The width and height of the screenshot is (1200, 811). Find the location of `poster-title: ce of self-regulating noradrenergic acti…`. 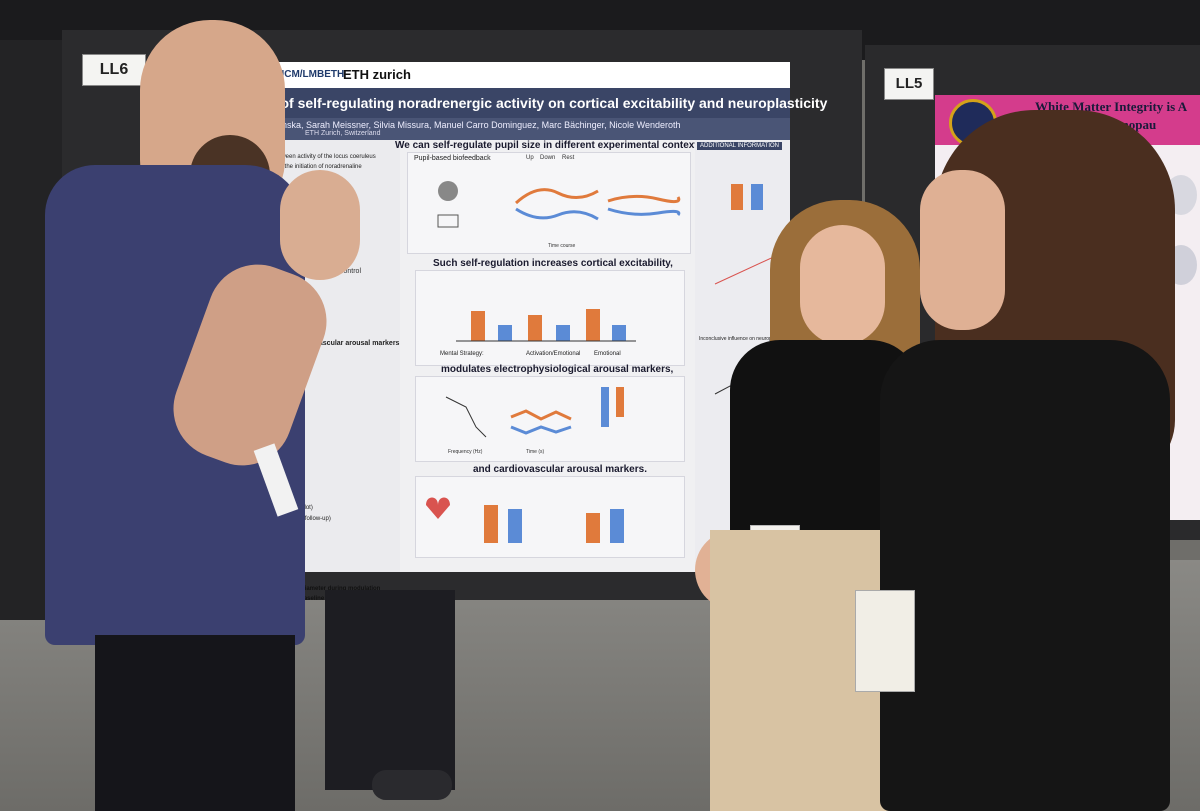

poster-title: ce of self-regulating noradrenergic acti… is located at coordinates (544, 103).